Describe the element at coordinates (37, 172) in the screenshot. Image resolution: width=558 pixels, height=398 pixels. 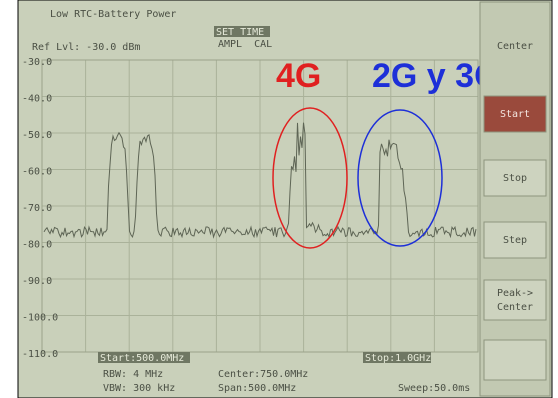
I see `y-axis-label: -60.0` at that location.